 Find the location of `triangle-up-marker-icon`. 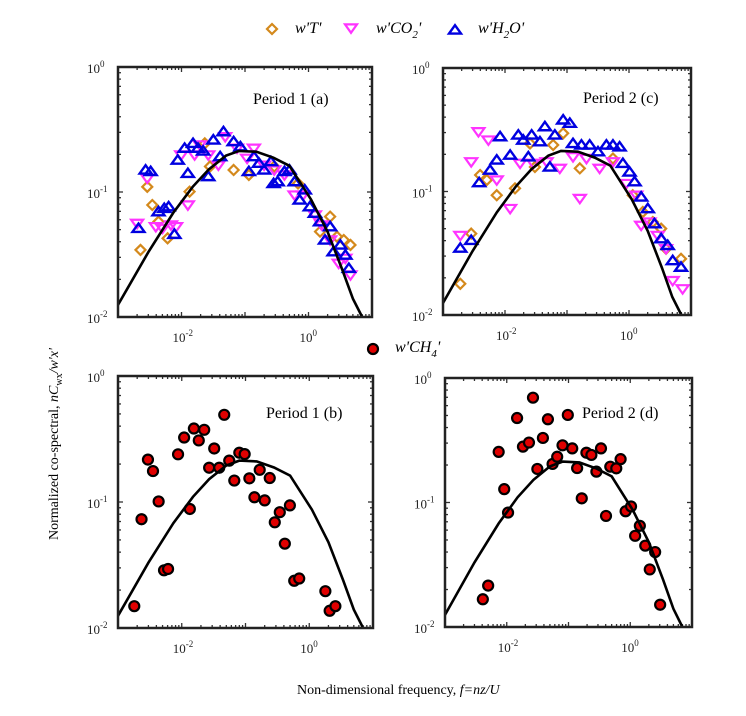

triangle-up-marker-icon is located at coordinates (455, 29).